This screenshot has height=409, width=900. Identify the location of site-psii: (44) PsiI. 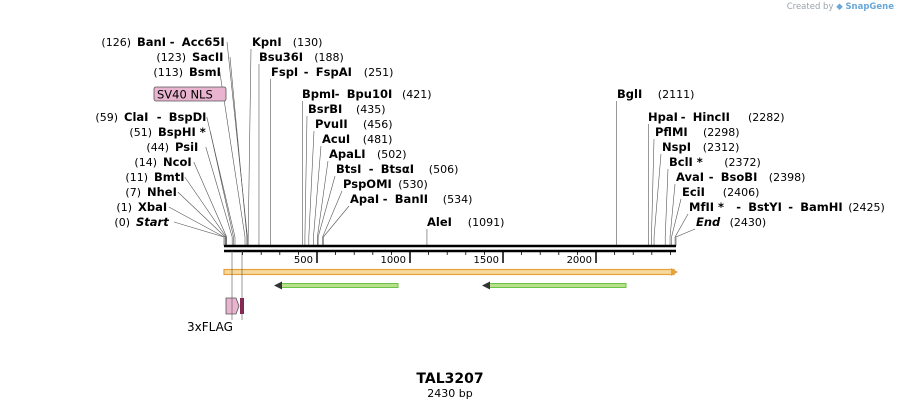
(172, 147).